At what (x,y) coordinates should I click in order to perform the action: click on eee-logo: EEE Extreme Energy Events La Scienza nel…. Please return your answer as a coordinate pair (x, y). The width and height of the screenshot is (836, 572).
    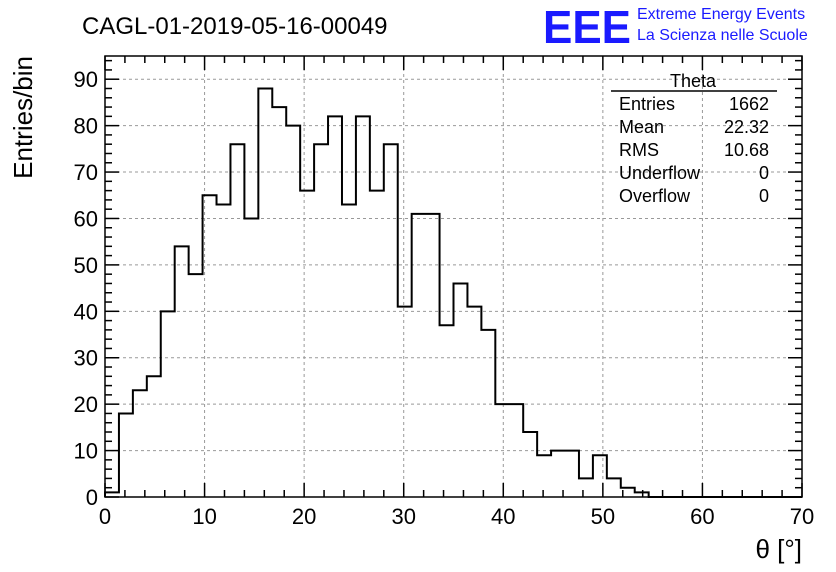
    Looking at the image, I should click on (675, 27).